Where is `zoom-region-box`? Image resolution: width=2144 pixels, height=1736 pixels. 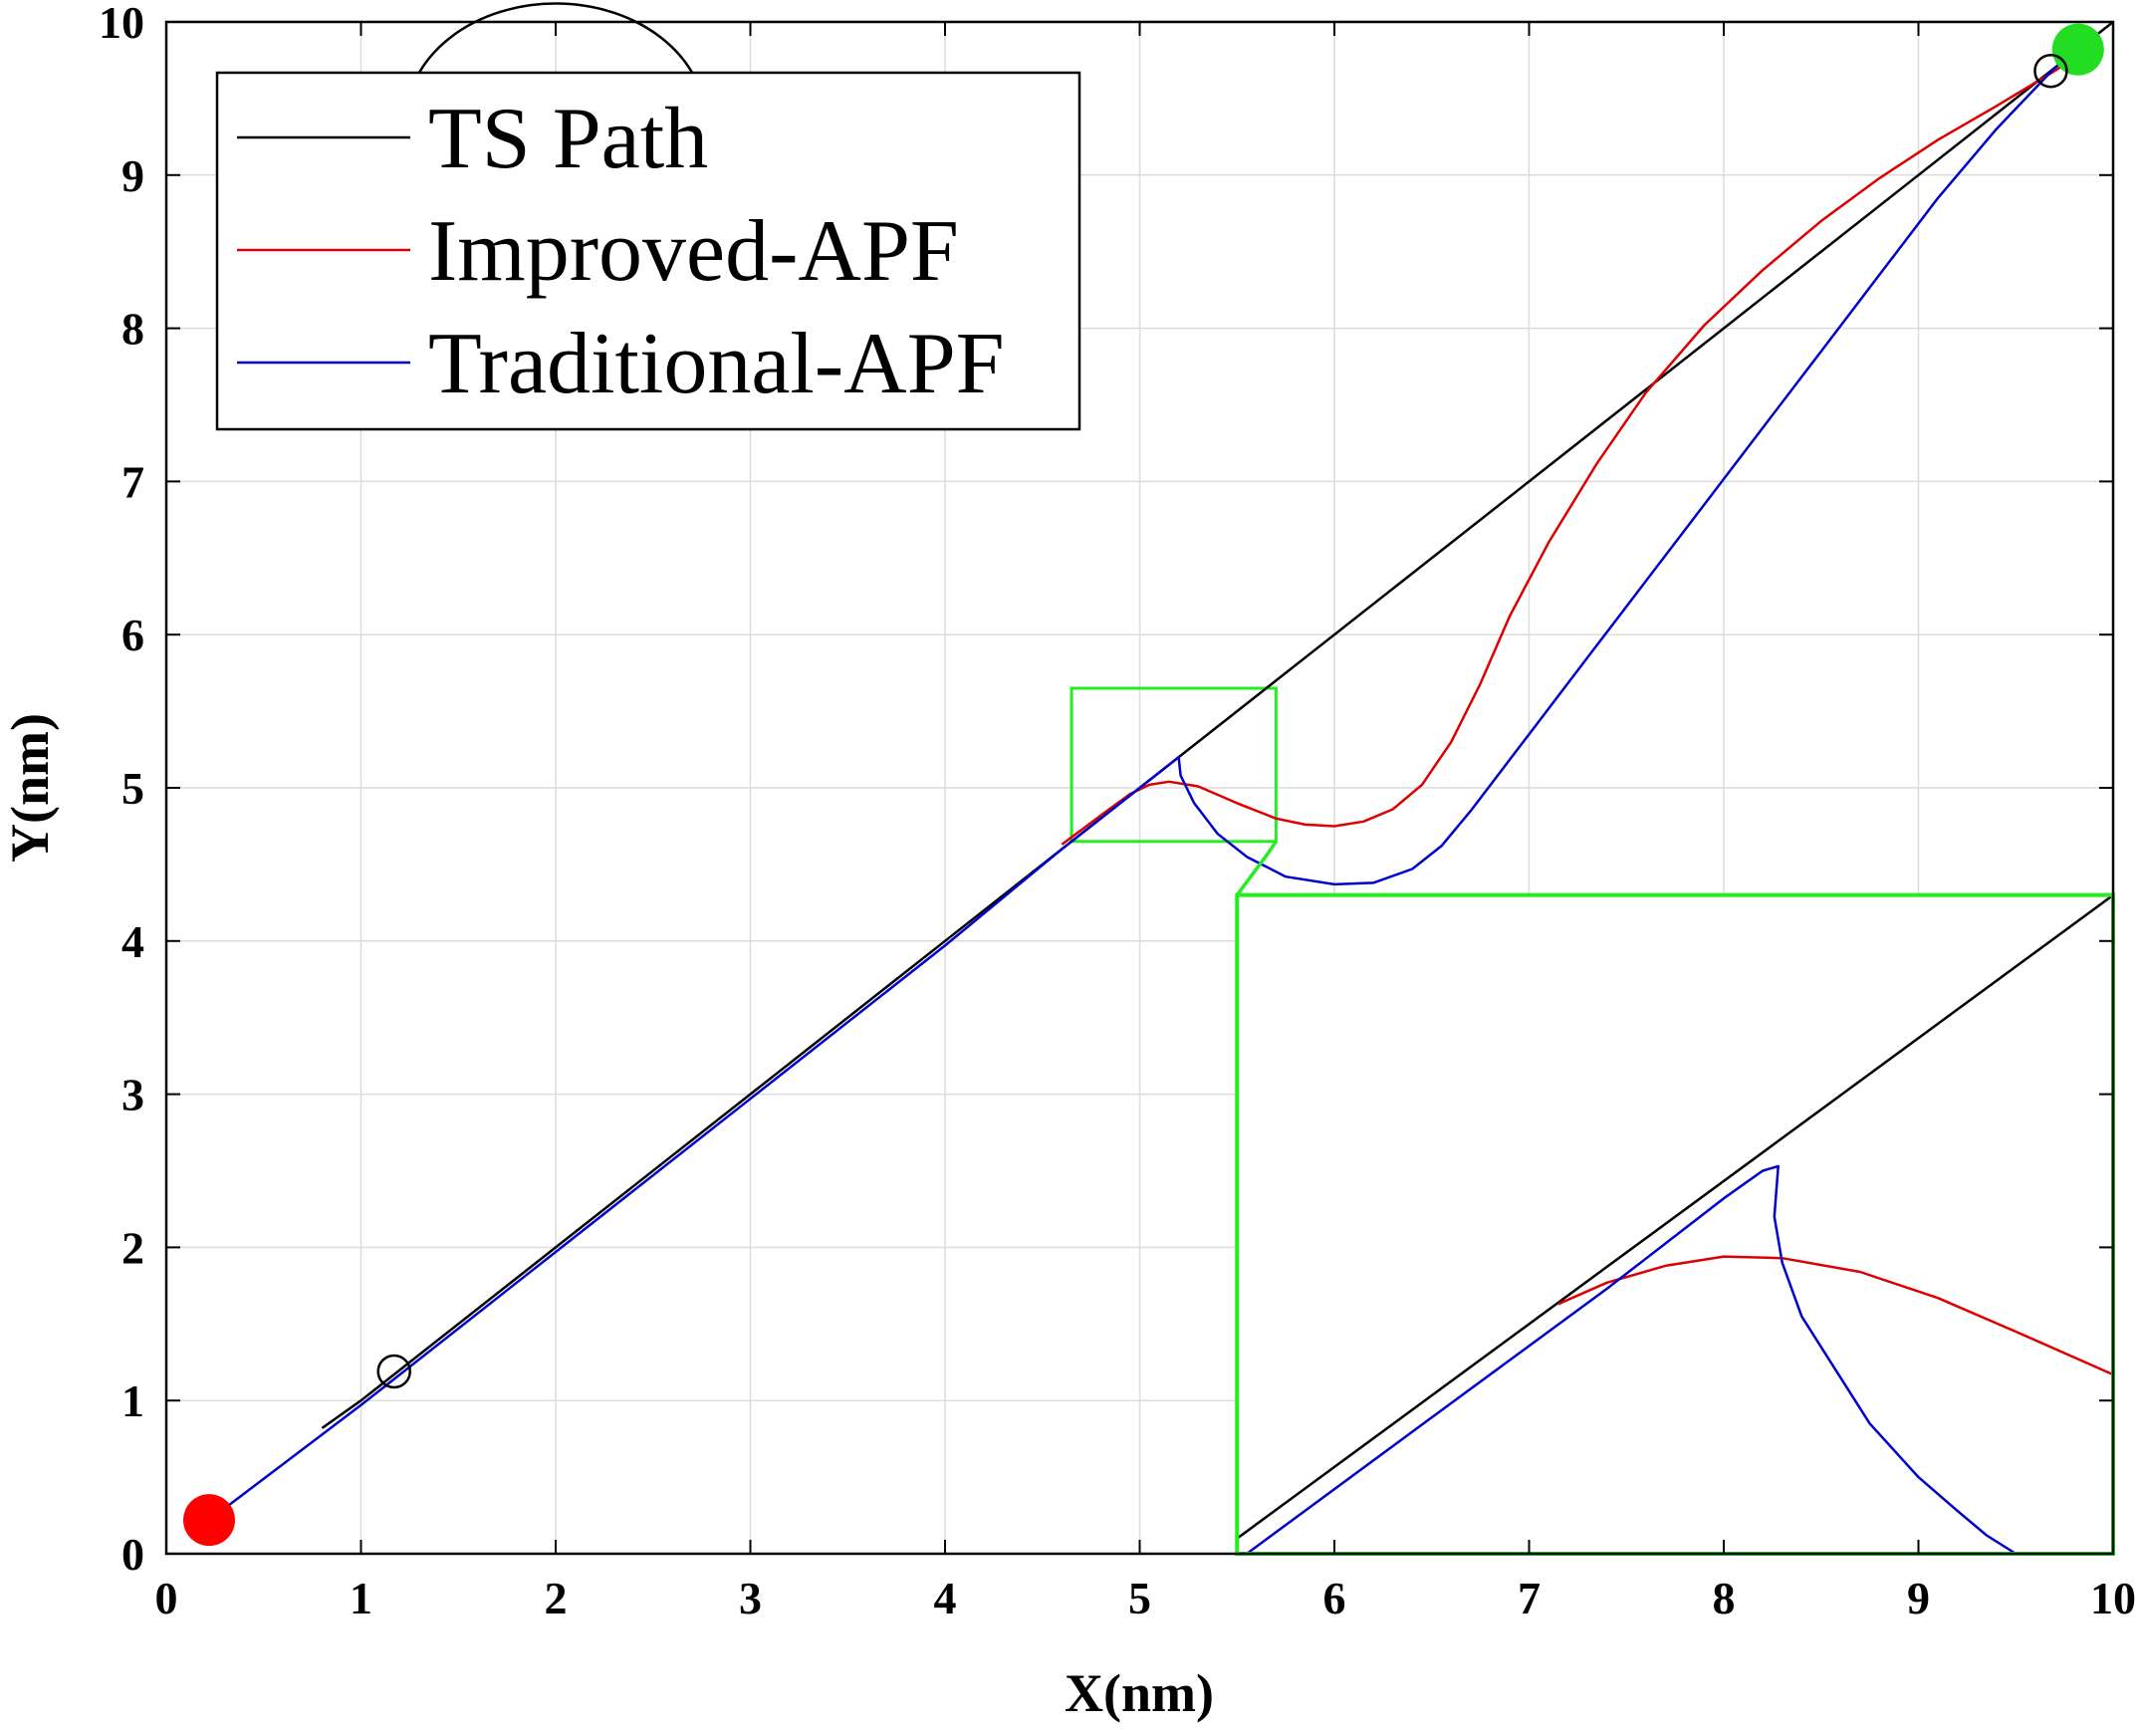
zoom-region-box is located at coordinates (1174, 765).